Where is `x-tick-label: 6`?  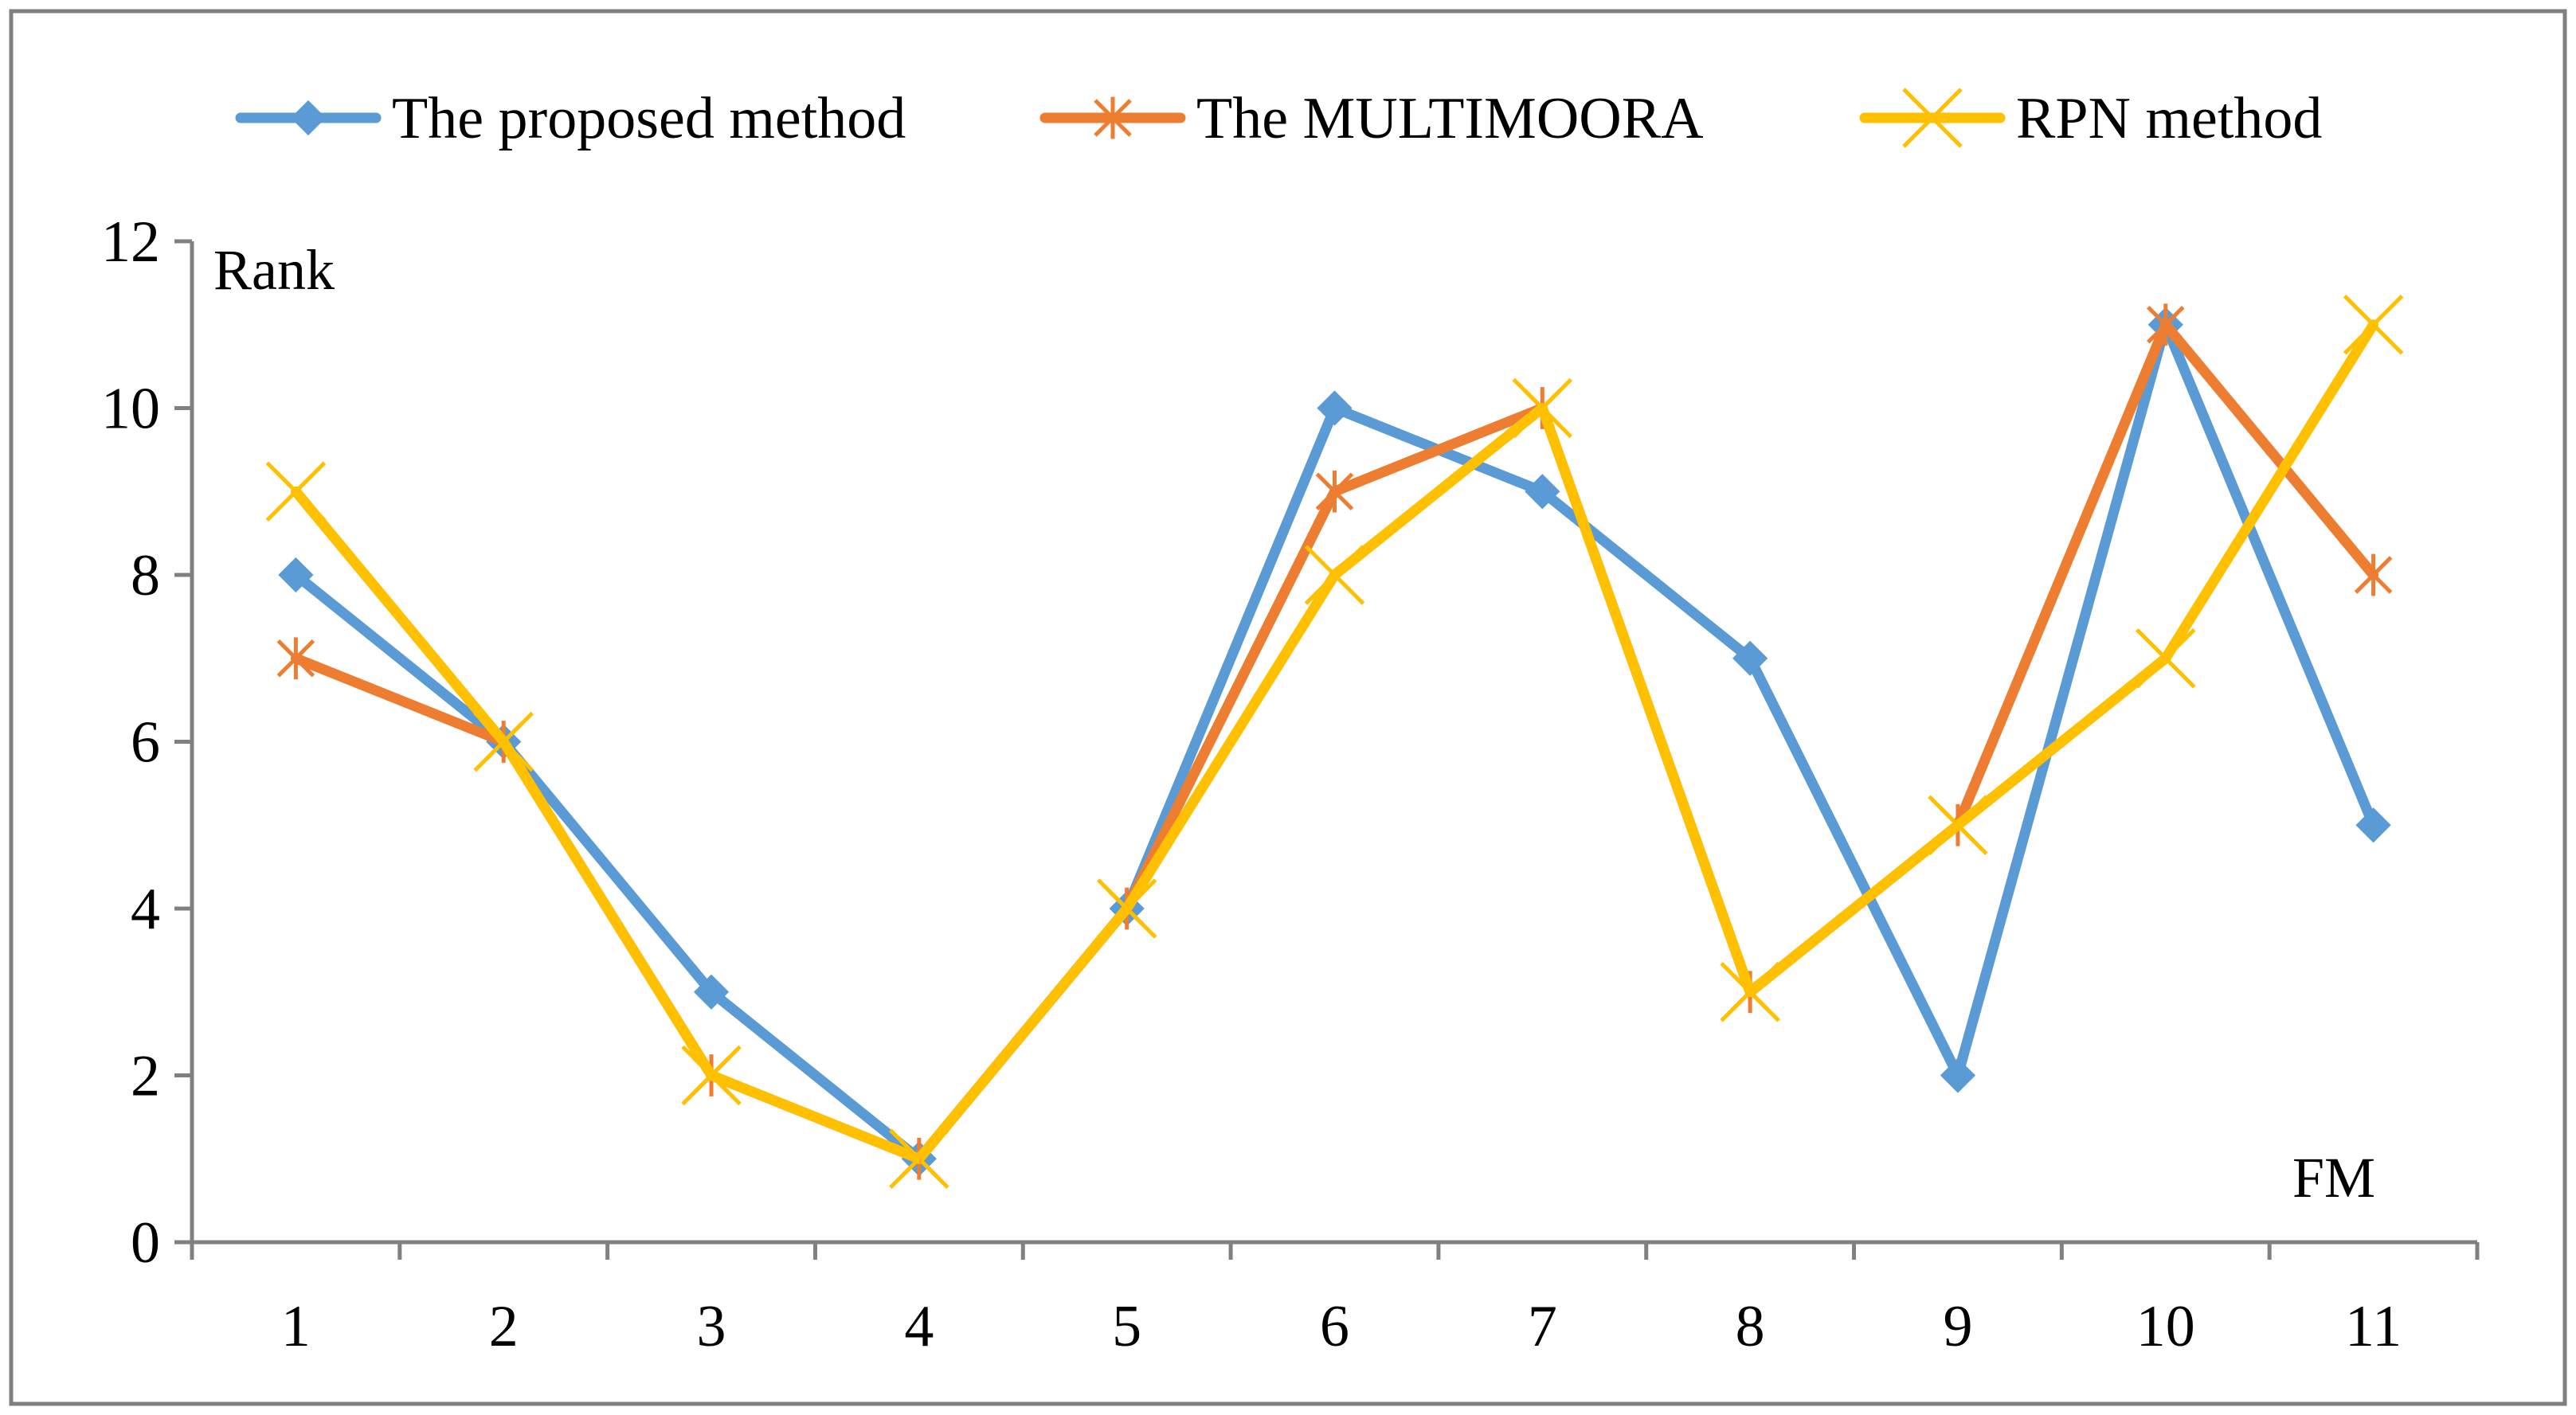
x-tick-label: 6 is located at coordinates (1334, 1326).